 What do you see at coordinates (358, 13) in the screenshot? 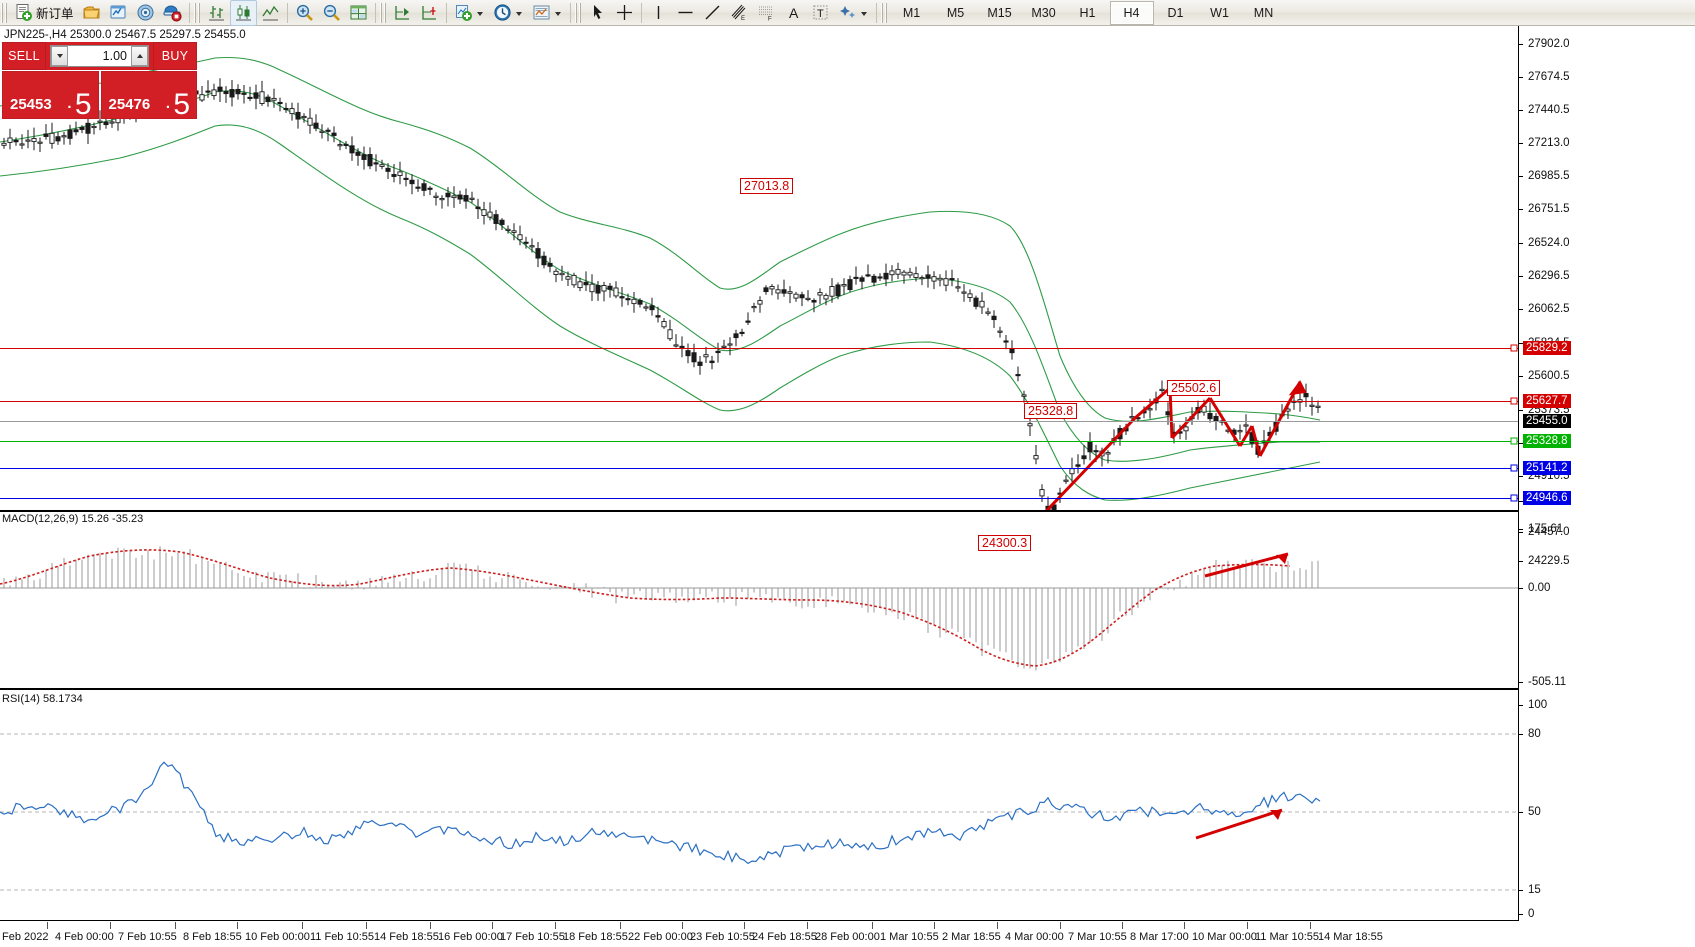
I see `tile-windows-button` at bounding box center [358, 13].